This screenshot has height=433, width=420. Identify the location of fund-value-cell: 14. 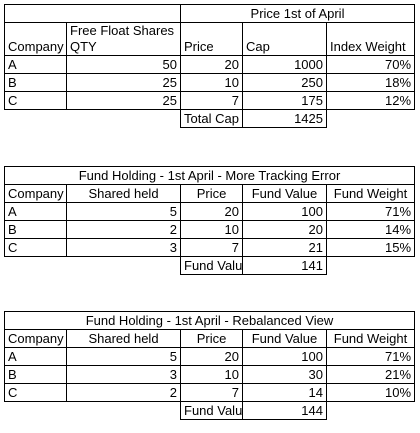
(284, 392).